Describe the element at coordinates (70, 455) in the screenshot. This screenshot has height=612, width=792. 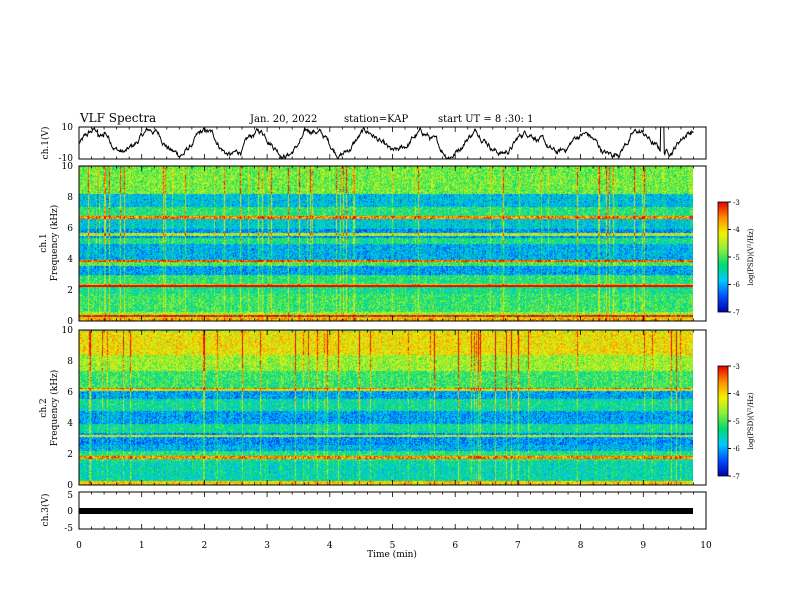
I see `ch2-ytick-2: 2` at that location.